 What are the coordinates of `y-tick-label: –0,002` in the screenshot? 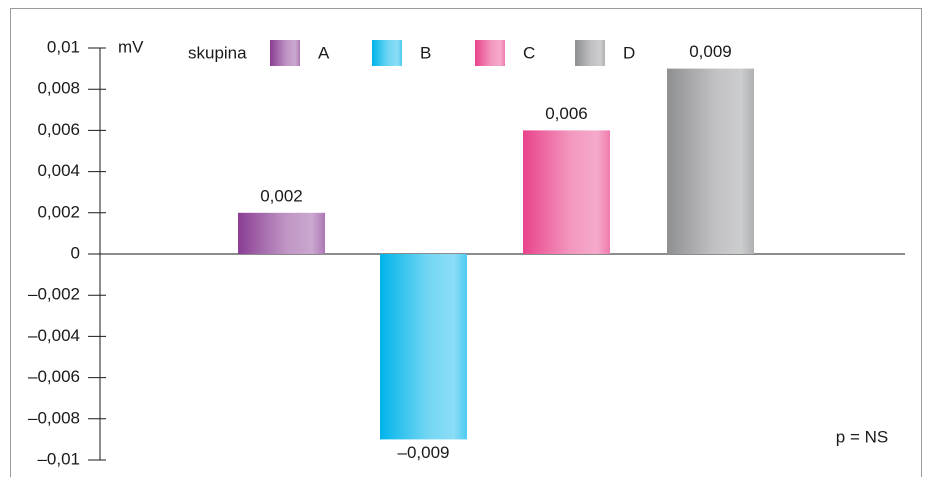 It's located at (54, 294).